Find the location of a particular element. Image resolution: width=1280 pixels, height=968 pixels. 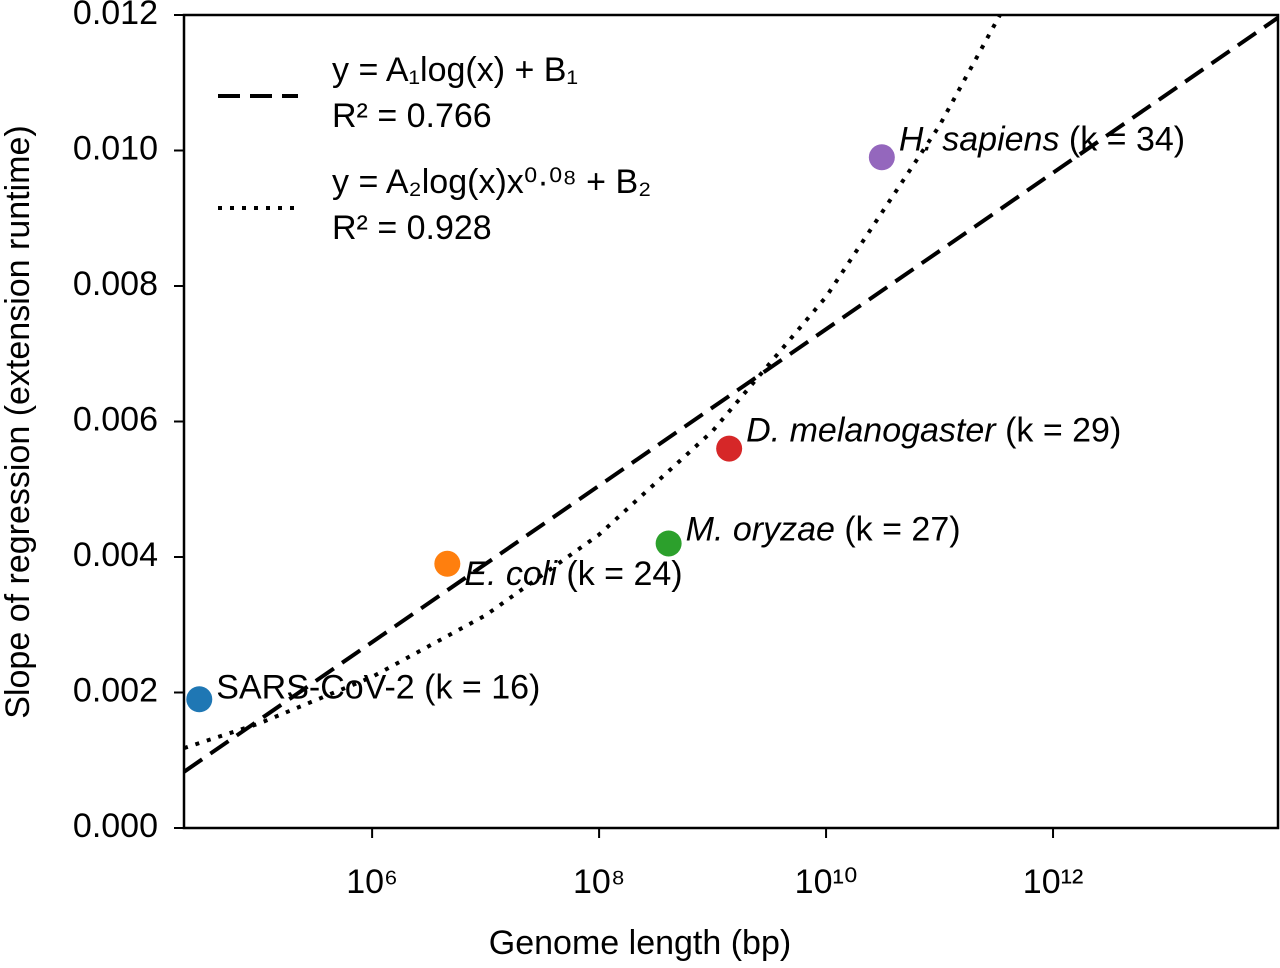

x-axis-label: Genome length (bp) is located at coordinates (640, 943).